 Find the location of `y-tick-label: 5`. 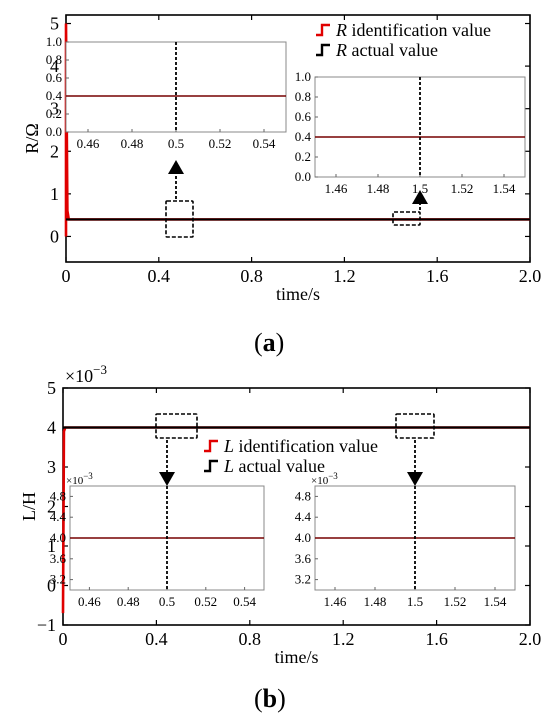

y-tick-label: 5 is located at coordinates (51, 388).